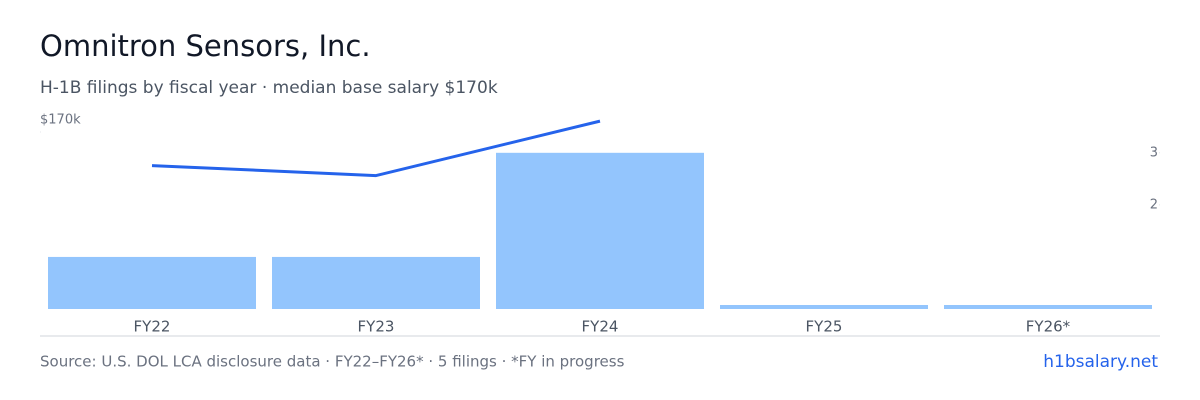 Image resolution: width=1200 pixels, height=400 pixels. What do you see at coordinates (205, 46) in the screenshot?
I see `chart-title: Omnitron Sensors, Inc.` at bounding box center [205, 46].